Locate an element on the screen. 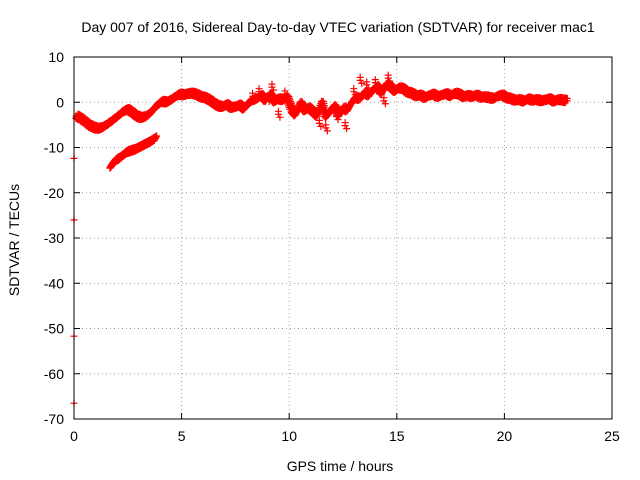 The height and width of the screenshot is (480, 640). y-tick-label: 10 is located at coordinates (56, 57).